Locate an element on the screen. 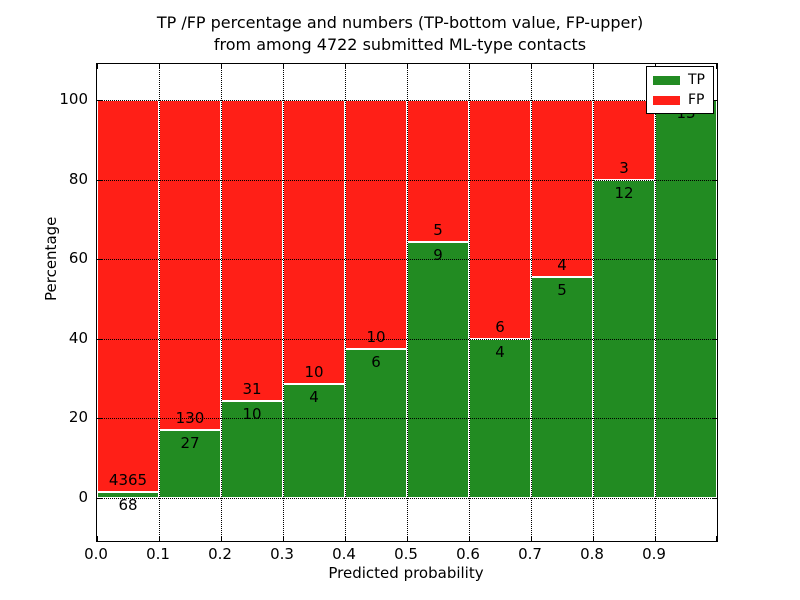 The width and height of the screenshot is (800, 600). tp-count-label: 6 is located at coordinates (376, 361).